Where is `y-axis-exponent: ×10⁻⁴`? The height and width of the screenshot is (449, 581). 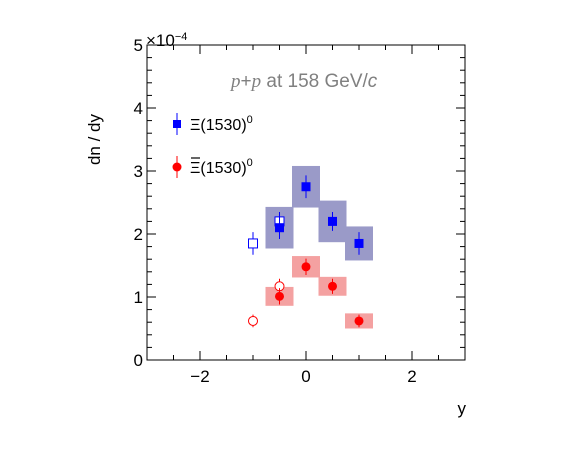 y-axis-exponent: ×10⁻⁴ is located at coordinates (166, 40).